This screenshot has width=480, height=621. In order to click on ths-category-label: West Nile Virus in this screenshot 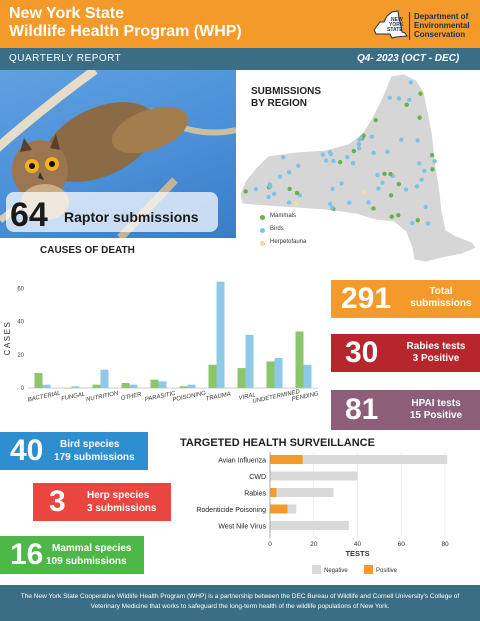, I will do `click(242, 527)`.